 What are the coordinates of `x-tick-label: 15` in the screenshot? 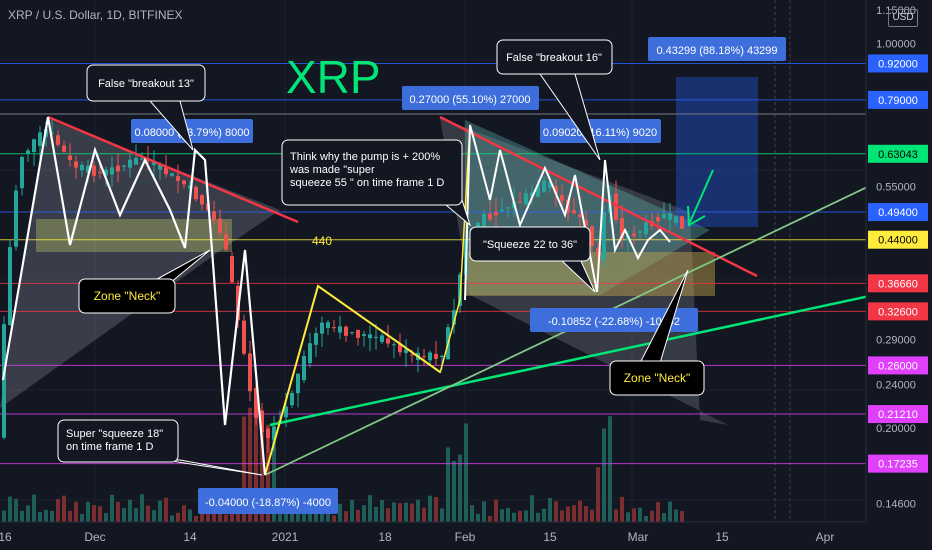 It's located at (550, 537).